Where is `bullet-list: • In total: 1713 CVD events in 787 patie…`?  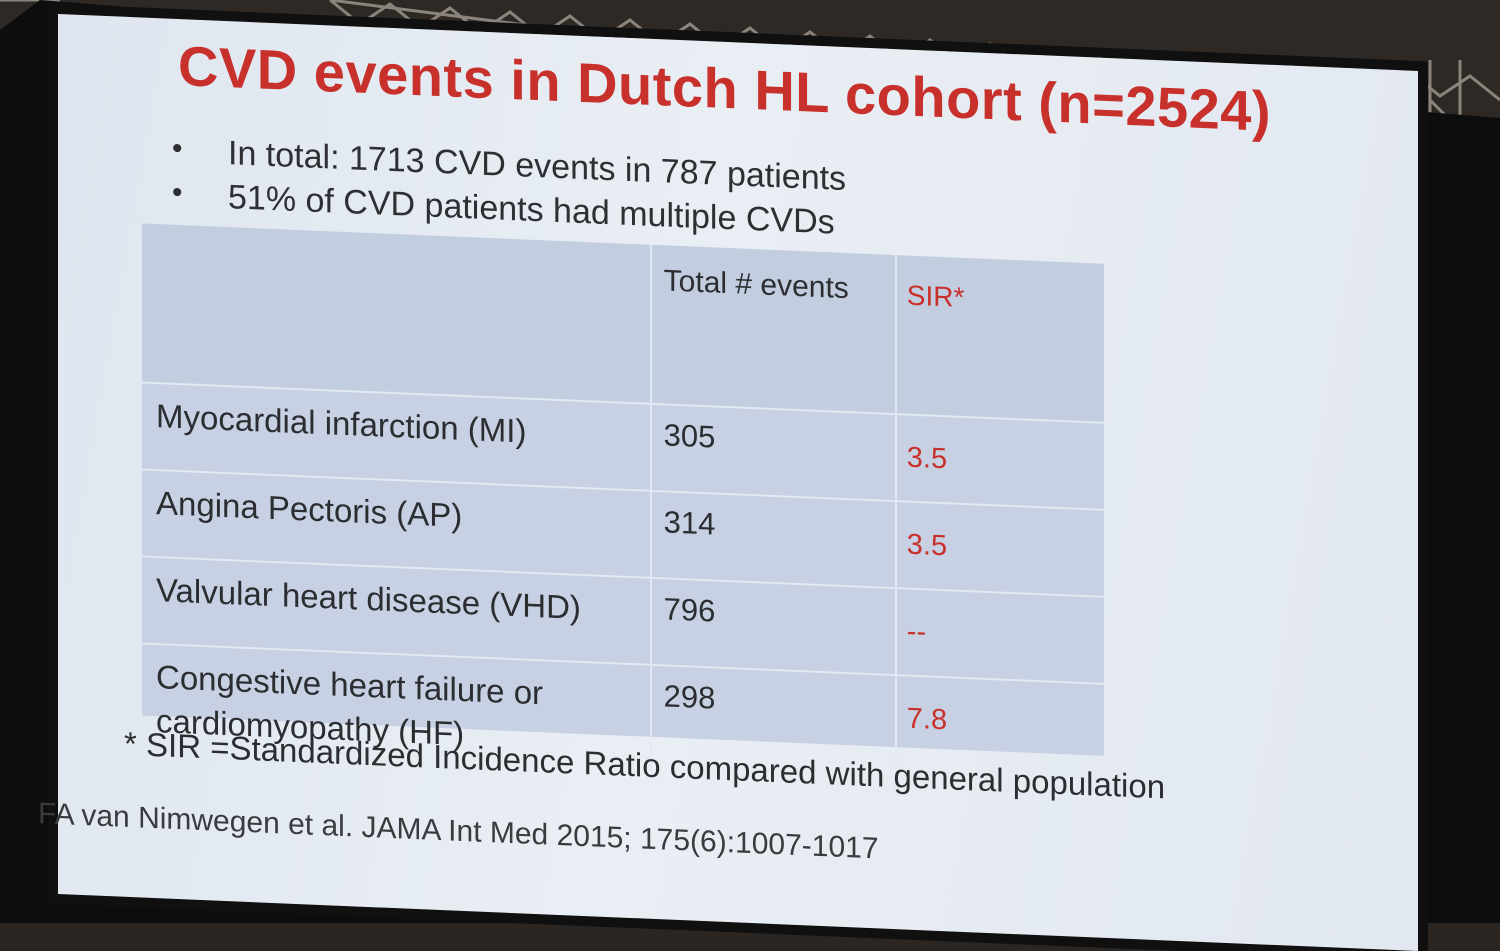 bullet-list: • In total: 1713 CVD events in 787 patie… is located at coordinates (507, 187).